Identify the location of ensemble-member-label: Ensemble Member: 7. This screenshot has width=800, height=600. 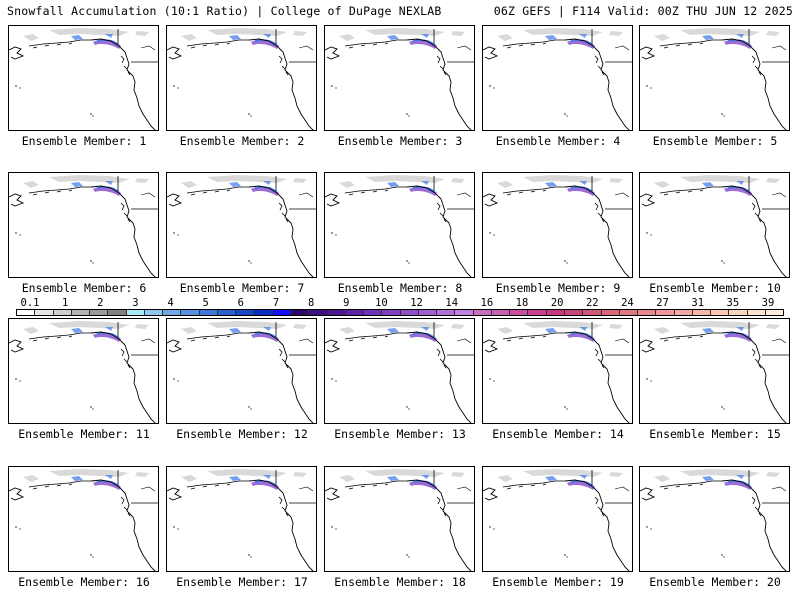
(242, 288).